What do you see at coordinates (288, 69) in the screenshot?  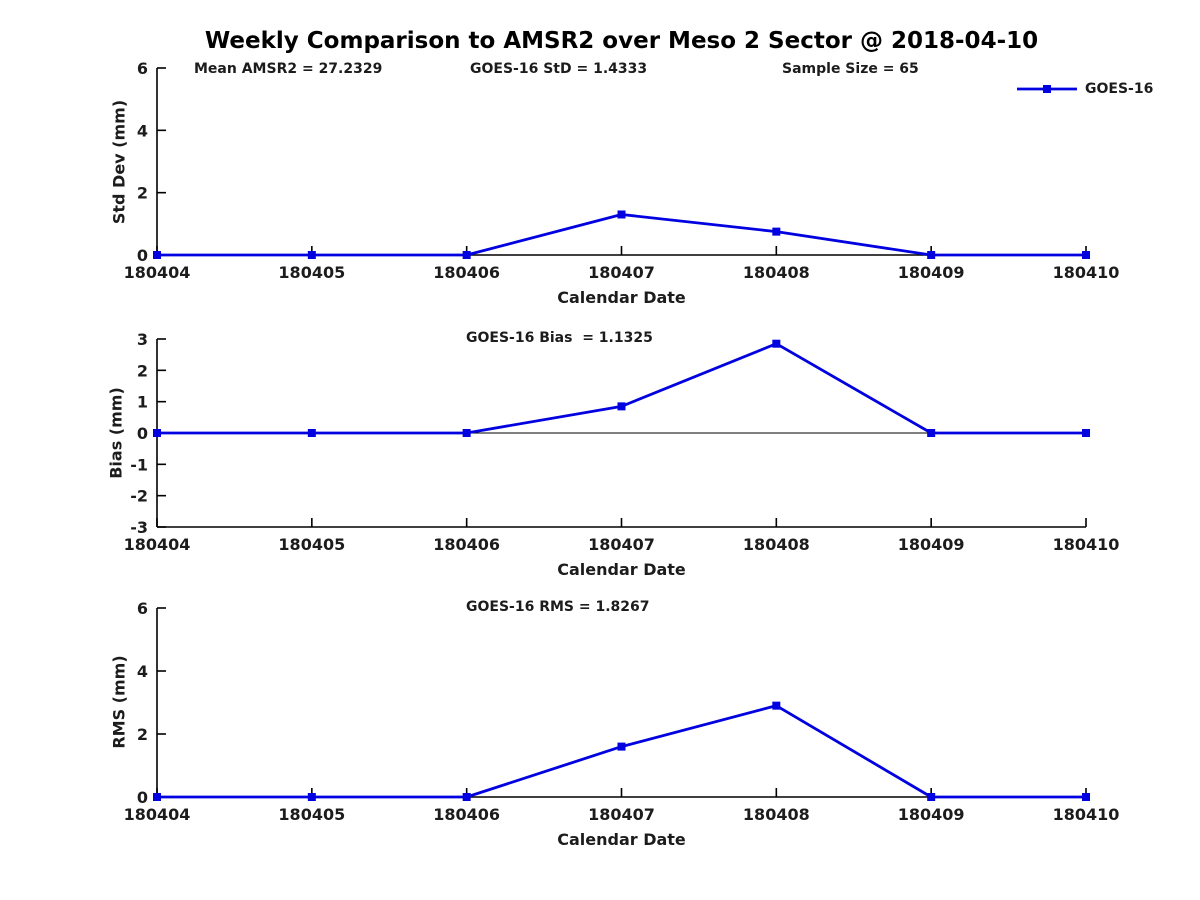 I see `annotation-mean-amsr2: Mean AMSR2 = 27.2329` at bounding box center [288, 69].